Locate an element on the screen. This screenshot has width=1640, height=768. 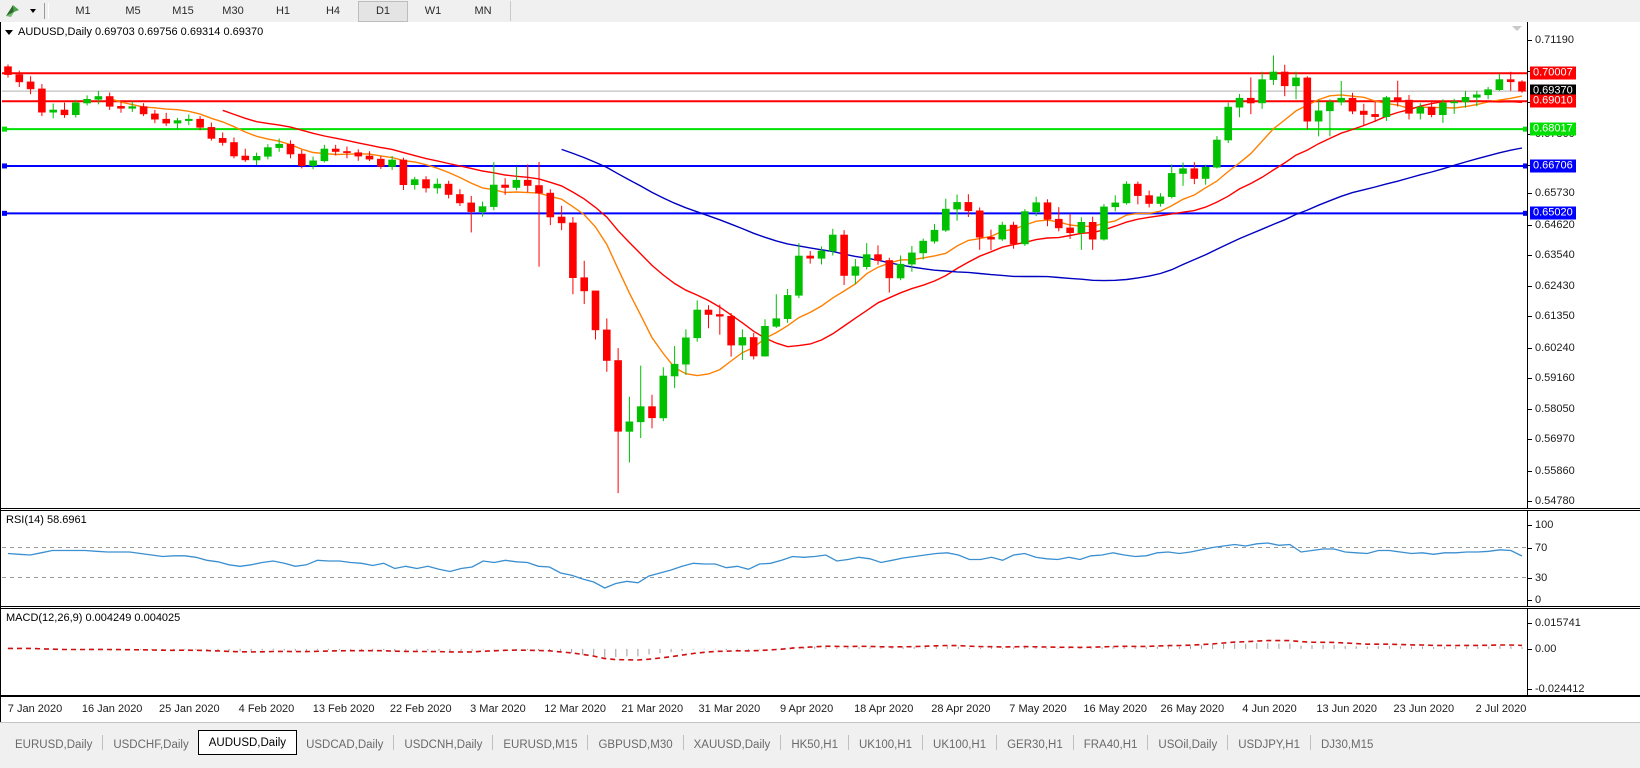
chart-tab-gbpusd-m30: GBPUSD,M30 is located at coordinates (635, 744).